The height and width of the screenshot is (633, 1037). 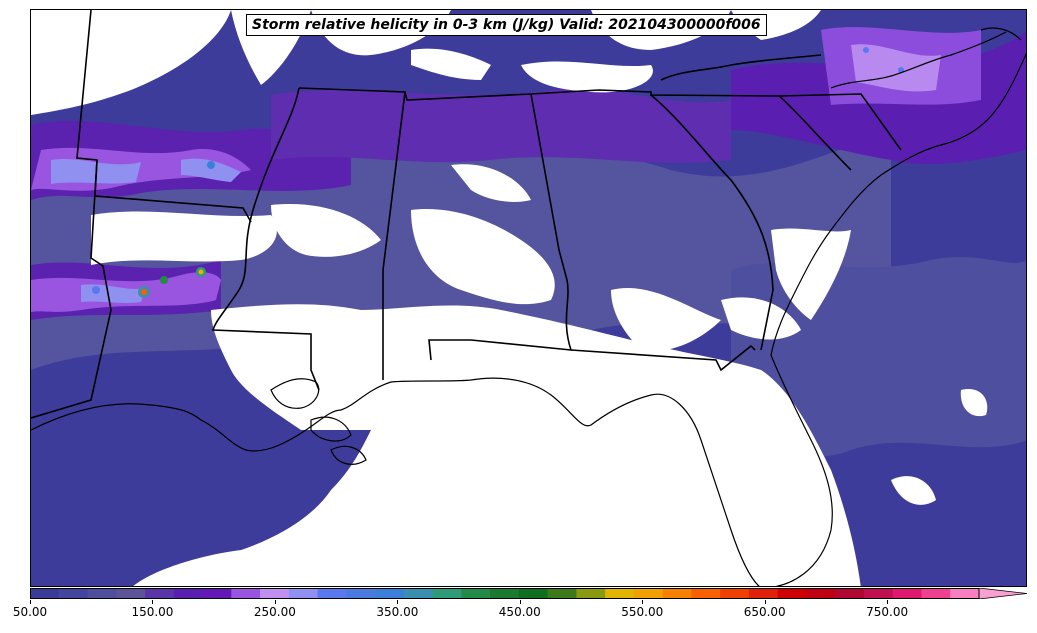 I want to click on colorbar-tick-label: 550.00, so click(x=642, y=612).